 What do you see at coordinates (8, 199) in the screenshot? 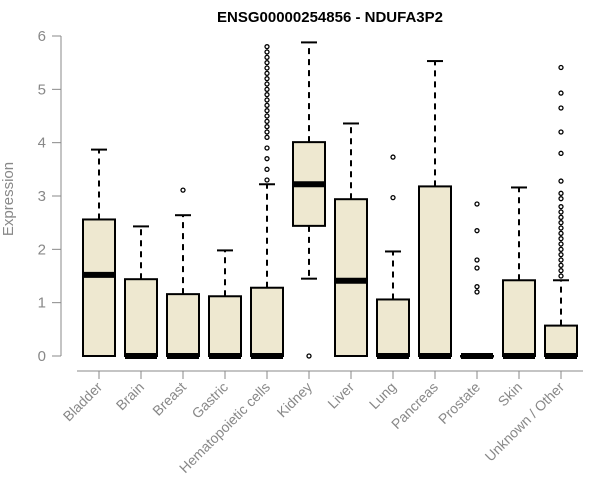
I see `y-axis-label: Expression` at bounding box center [8, 199].